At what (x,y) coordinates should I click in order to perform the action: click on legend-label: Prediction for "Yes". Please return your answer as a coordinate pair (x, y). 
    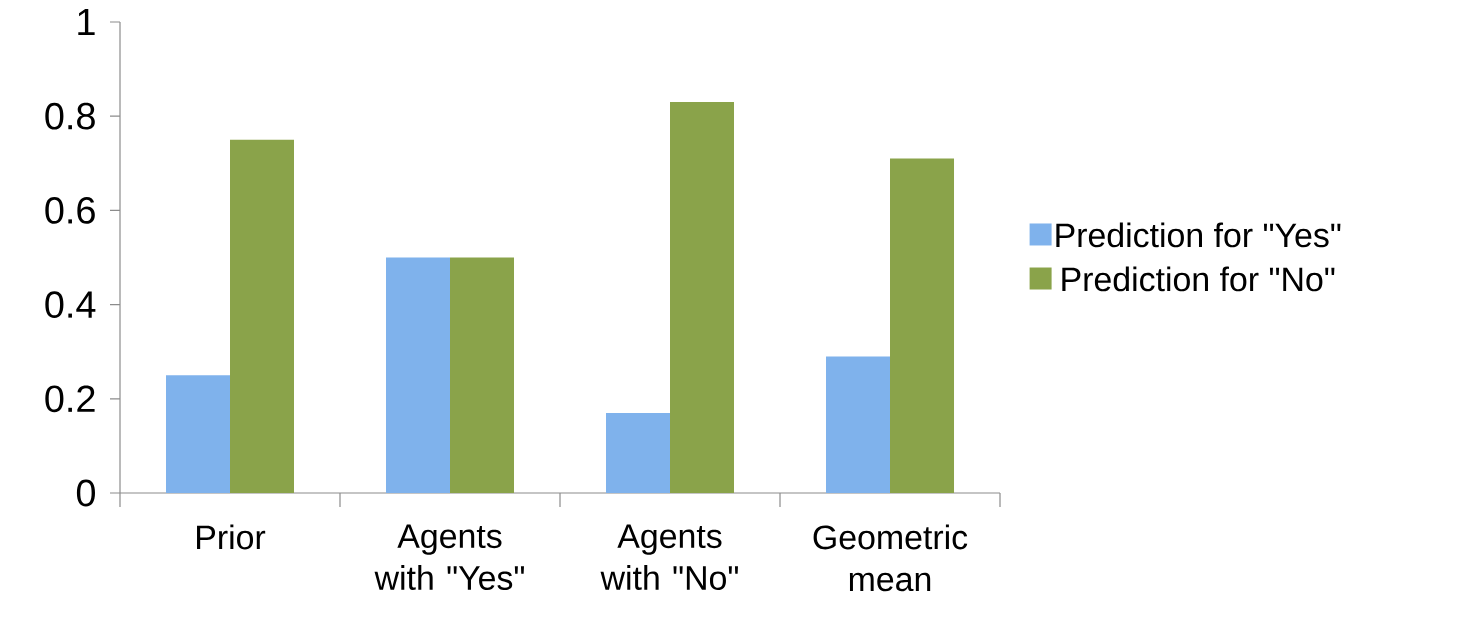
    Looking at the image, I should click on (1198, 235).